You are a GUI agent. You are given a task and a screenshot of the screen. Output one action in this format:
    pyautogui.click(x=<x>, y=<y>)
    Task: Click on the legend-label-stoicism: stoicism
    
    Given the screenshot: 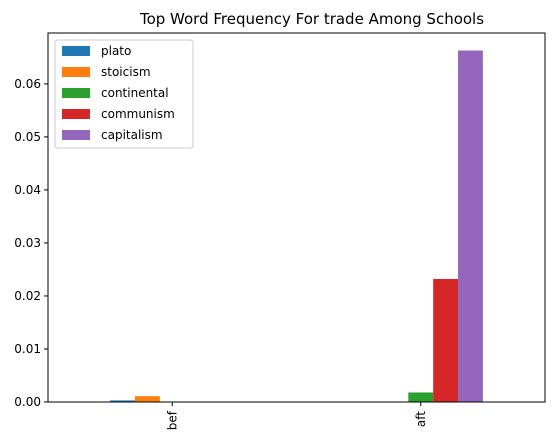 What is the action you would take?
    pyautogui.click(x=126, y=72)
    